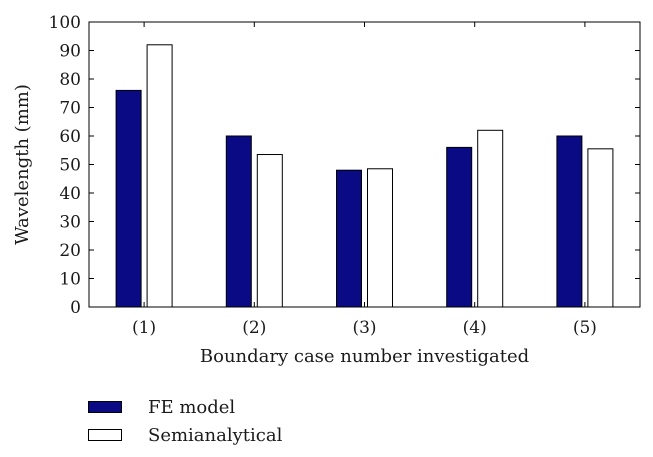 The image size is (653, 457). Describe the element at coordinates (364, 356) in the screenshot. I see `x-axis-title: Boundary case number investigated` at that location.